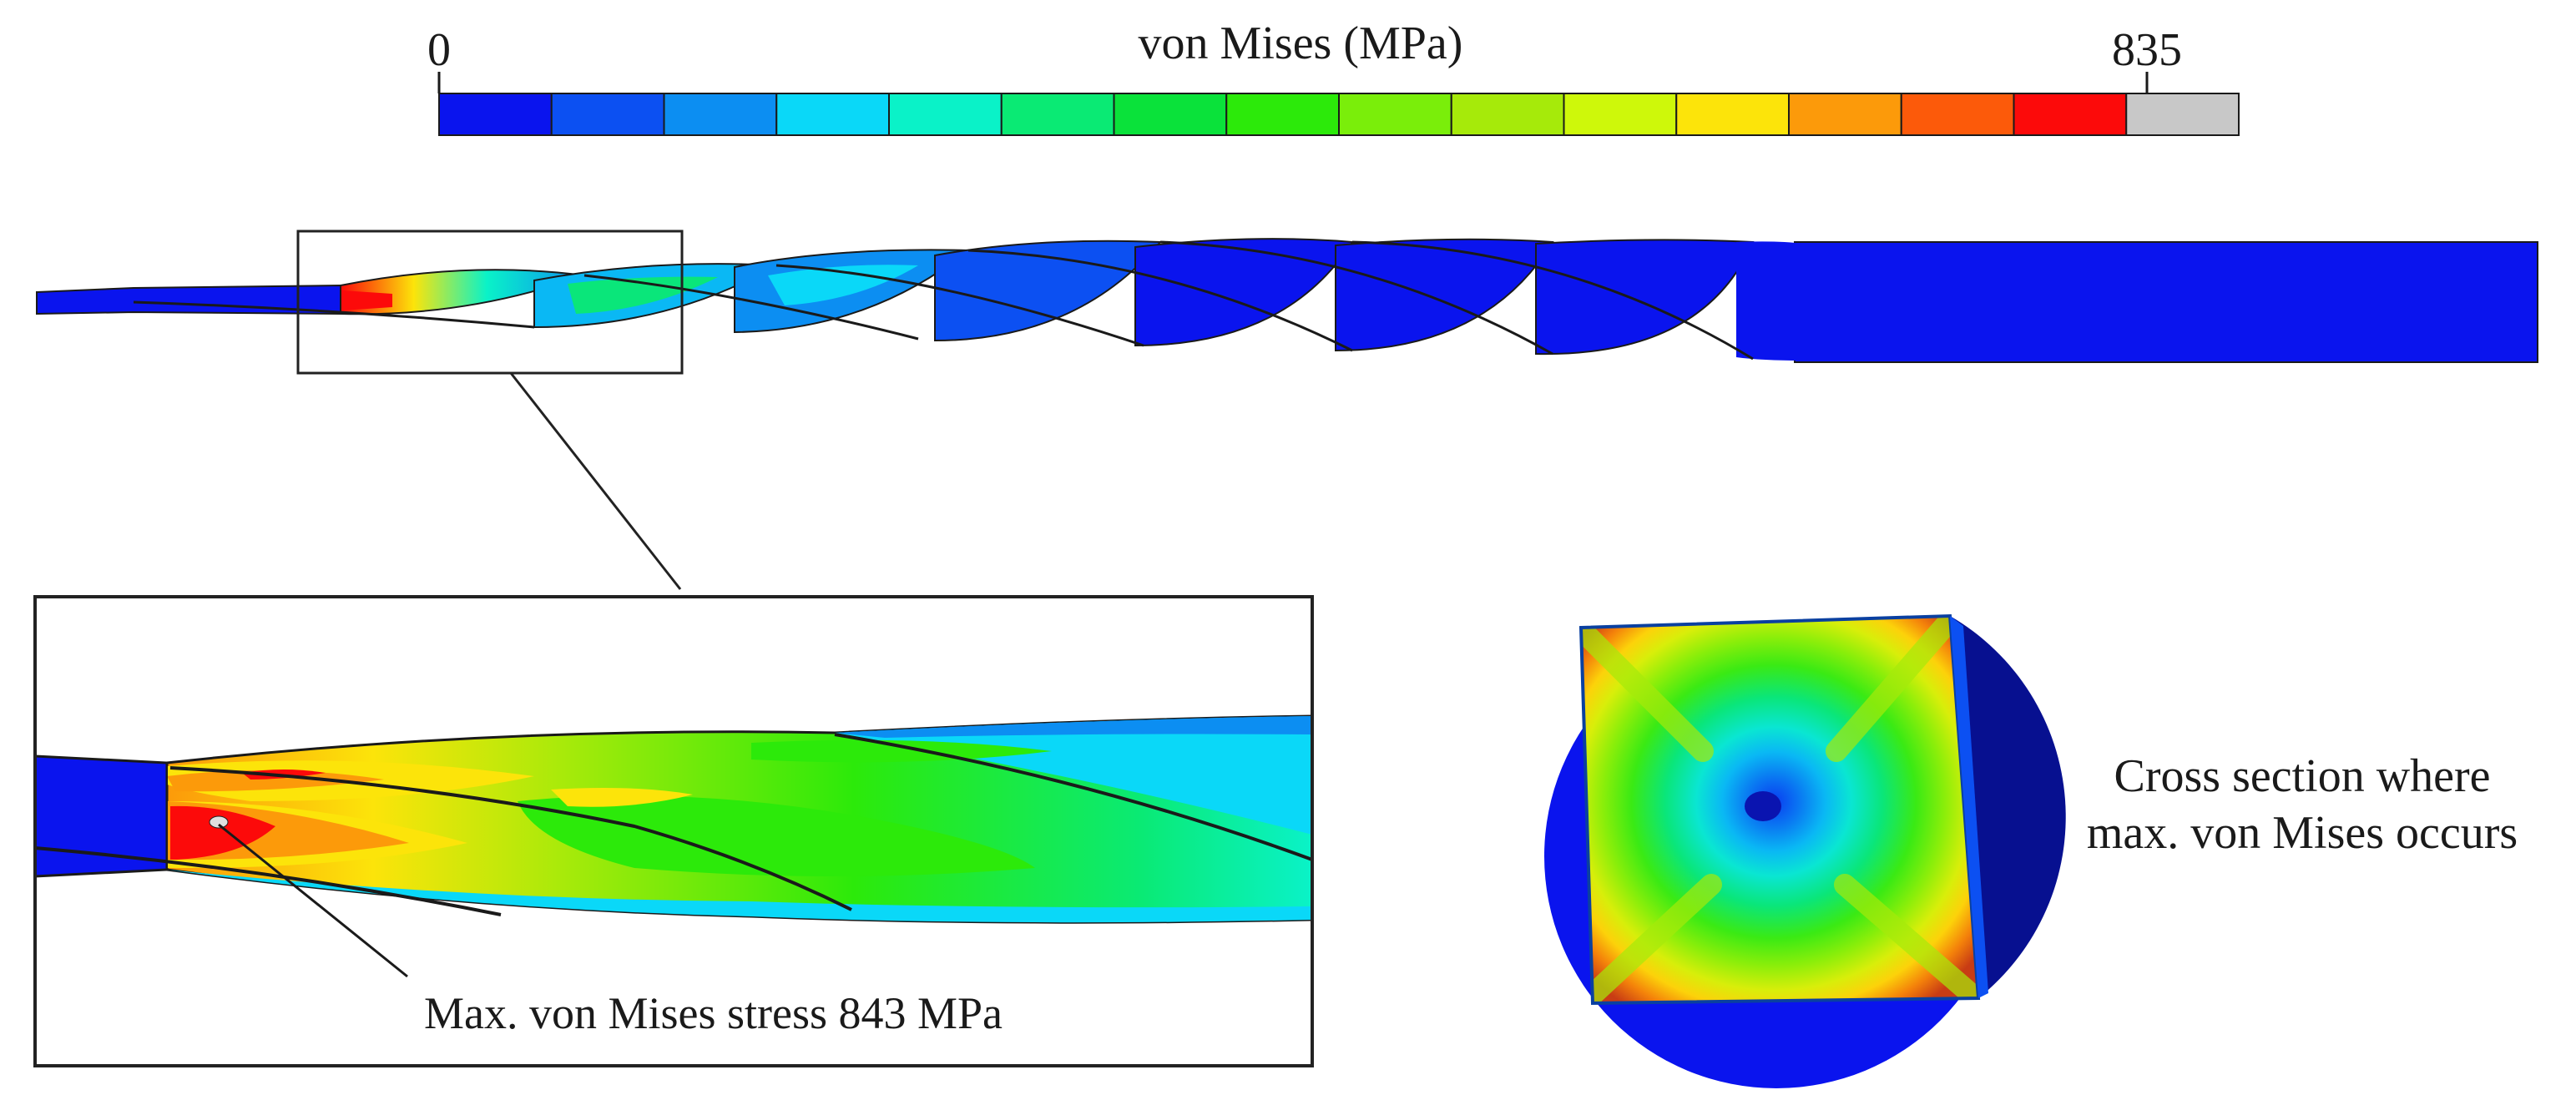  What do you see at coordinates (1969, 807) in the screenshot?
I see `cross-section-square-side` at bounding box center [1969, 807].